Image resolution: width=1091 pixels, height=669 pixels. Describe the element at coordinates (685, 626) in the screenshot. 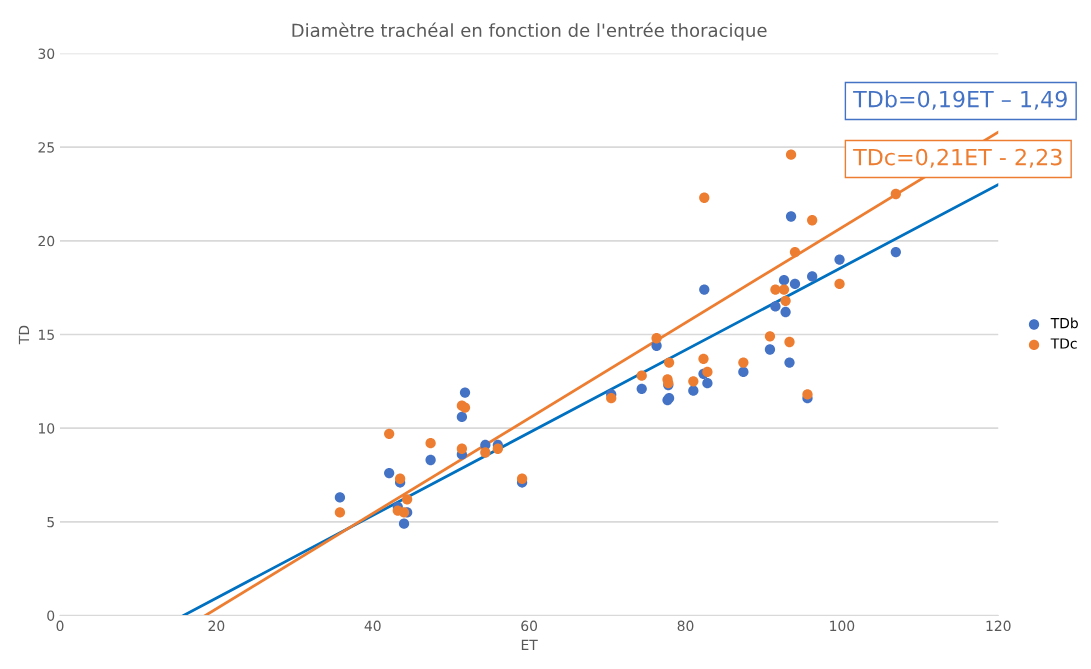

I see `x-tick-label: 80` at that location.